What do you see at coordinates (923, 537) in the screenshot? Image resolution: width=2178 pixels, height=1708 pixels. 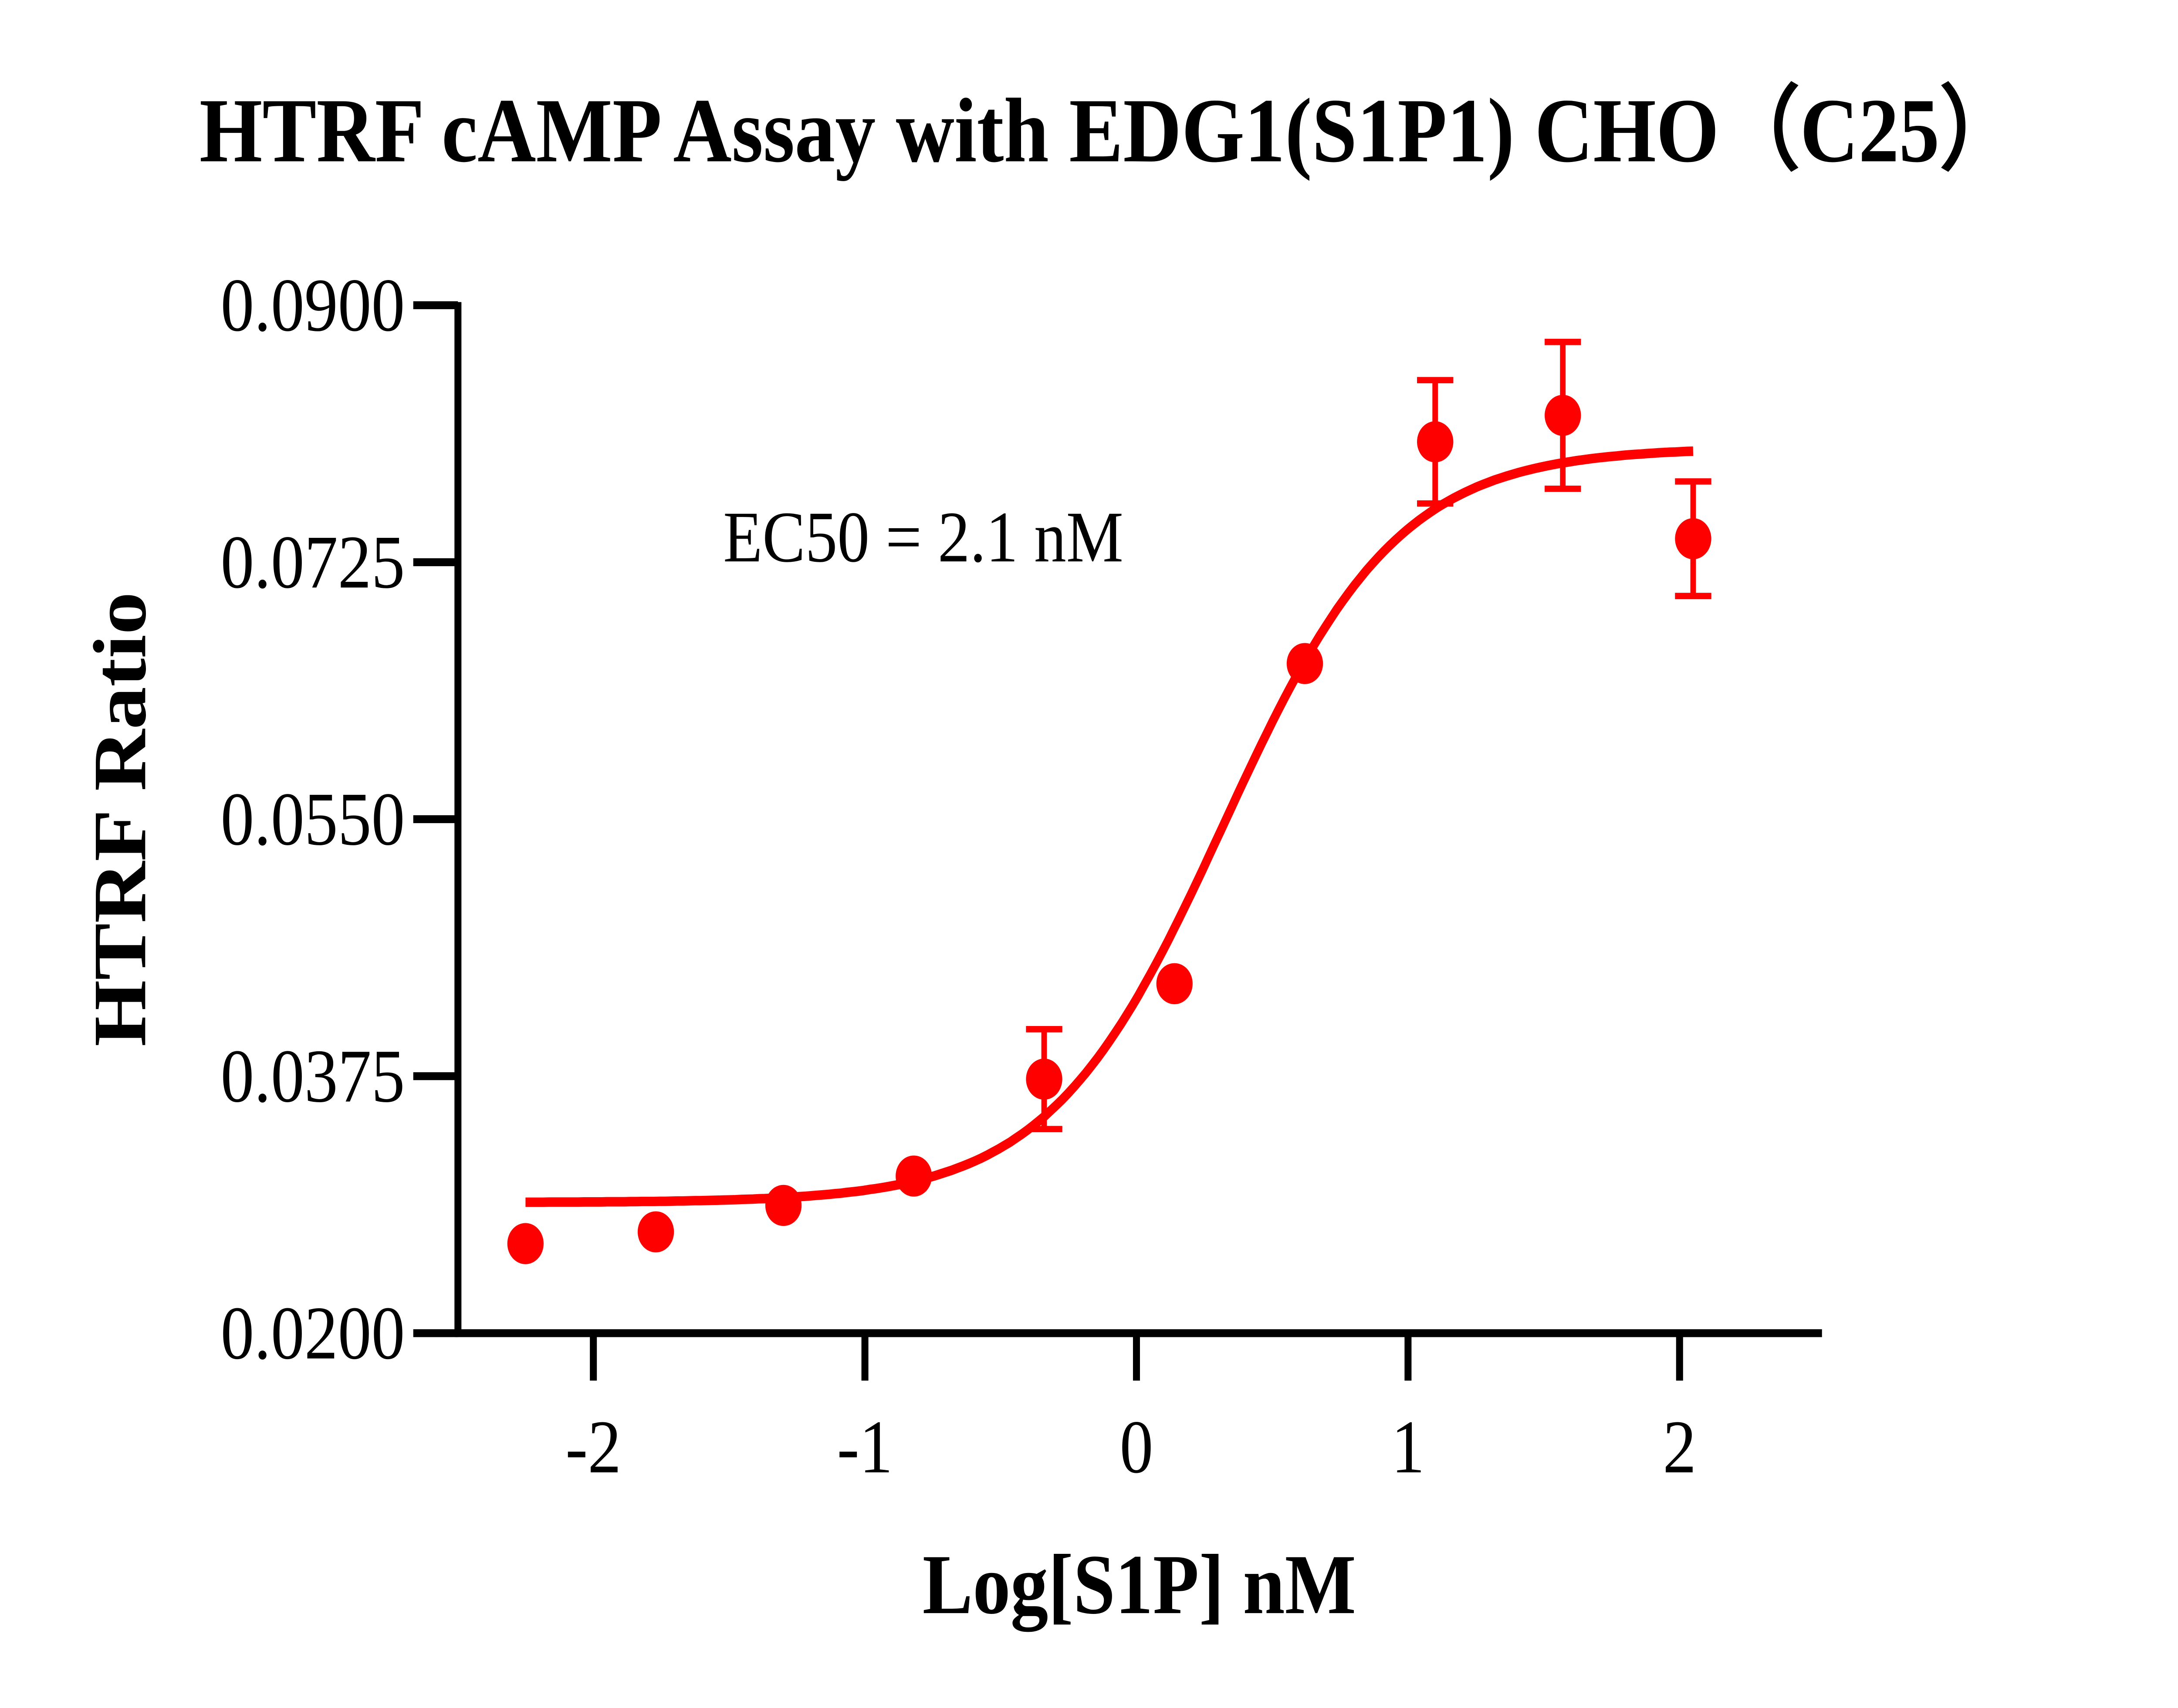 I see `ec50-annotation: EC50 = 2.1 nM` at bounding box center [923, 537].